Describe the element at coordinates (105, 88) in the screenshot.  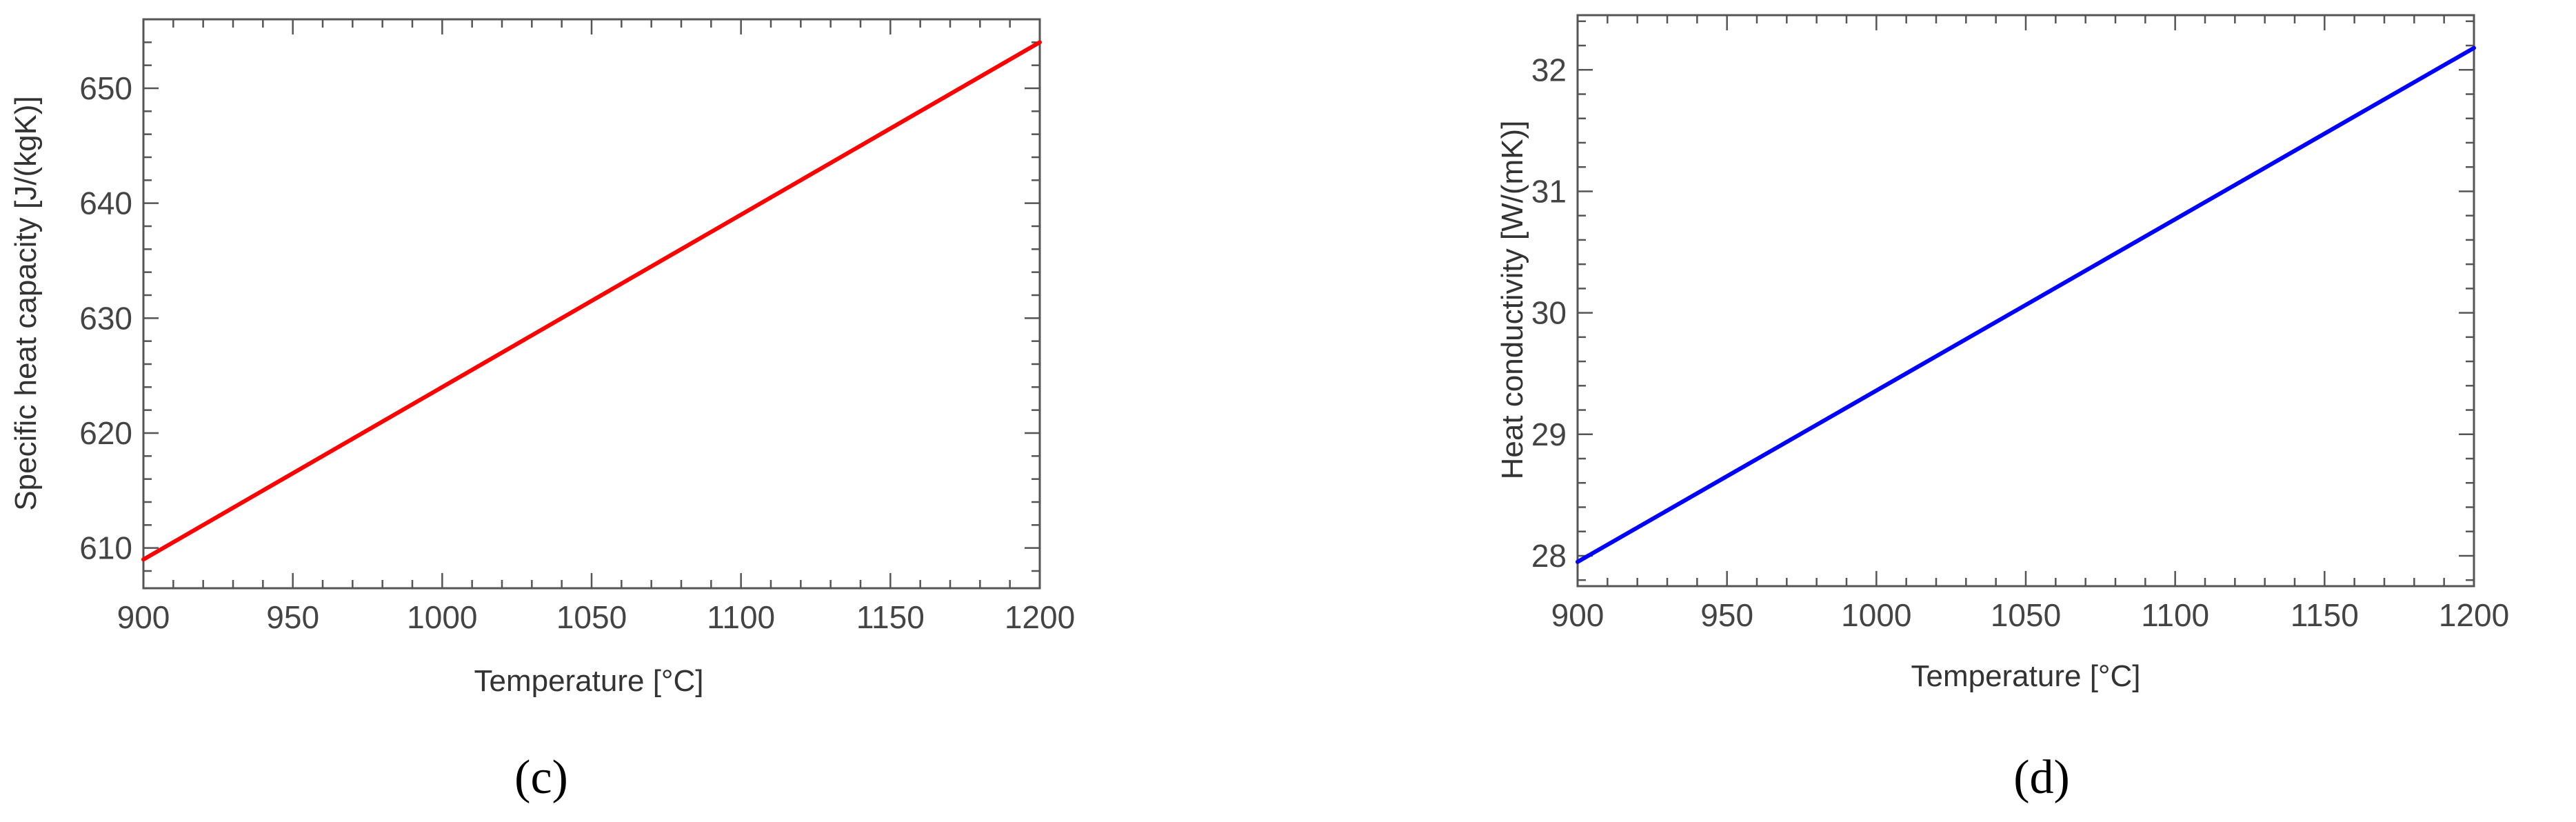
I see `y-tick-label: 650` at that location.